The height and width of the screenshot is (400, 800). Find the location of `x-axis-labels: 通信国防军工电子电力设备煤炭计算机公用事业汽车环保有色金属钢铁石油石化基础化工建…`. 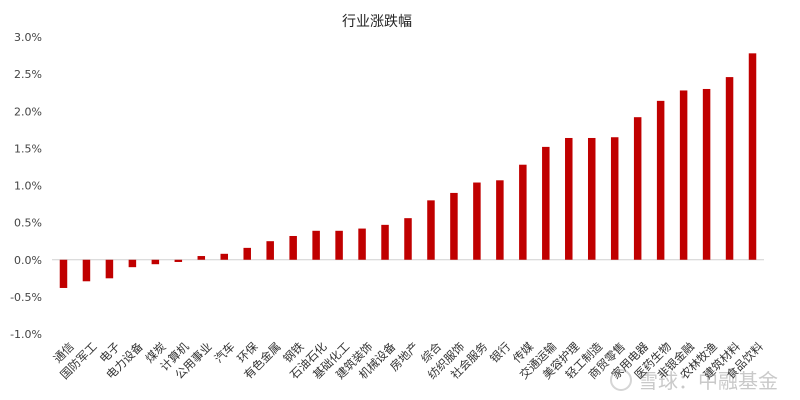

x-axis-labels: 通信国防军工电子电力设备煤炭计算机公用事业汽车环保有色金属钢铁石油石化基础化工建… is located at coordinates (409, 360).